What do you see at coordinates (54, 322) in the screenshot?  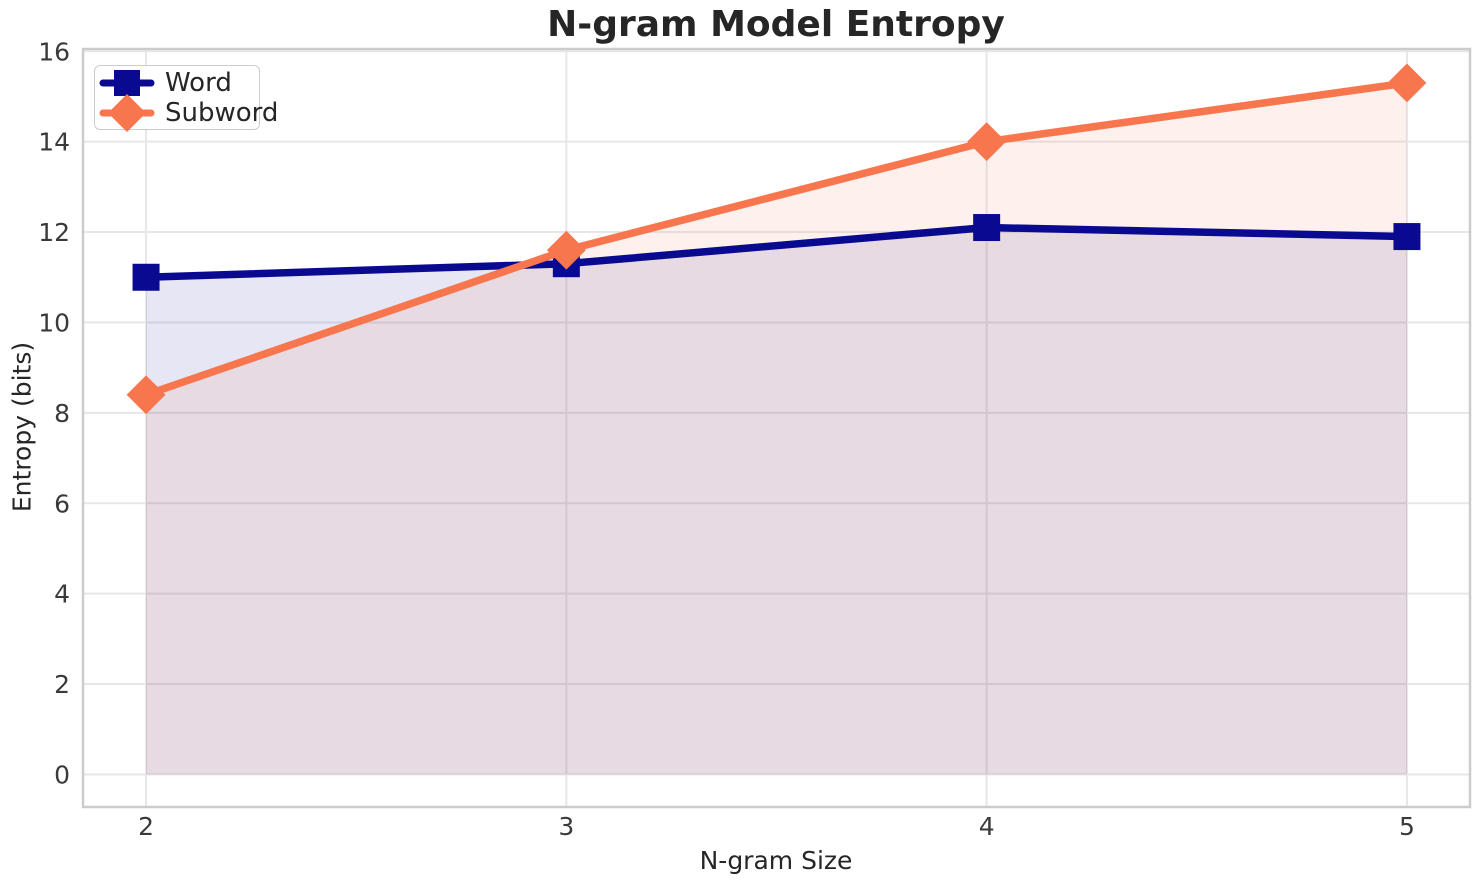 I see `y-tick-label: 10` at bounding box center [54, 322].